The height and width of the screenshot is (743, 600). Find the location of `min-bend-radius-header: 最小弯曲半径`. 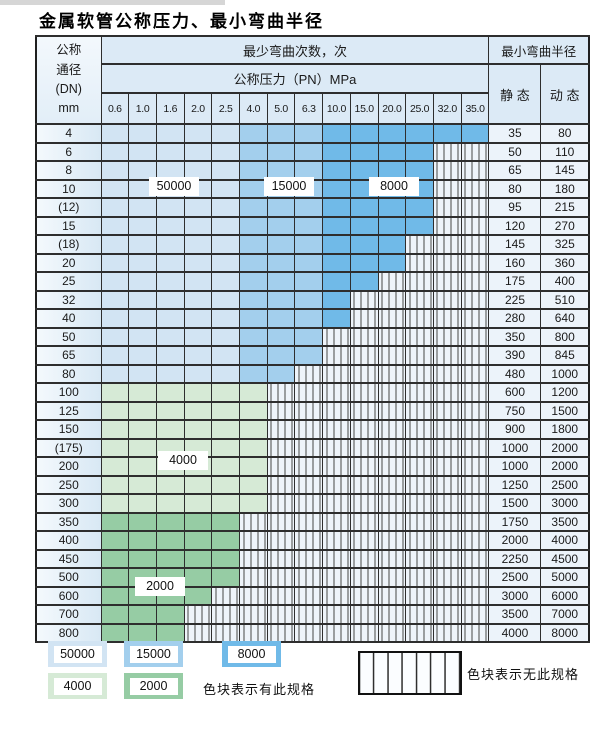

min-bend-radius-header: 最小弯曲半径 is located at coordinates (539, 50).